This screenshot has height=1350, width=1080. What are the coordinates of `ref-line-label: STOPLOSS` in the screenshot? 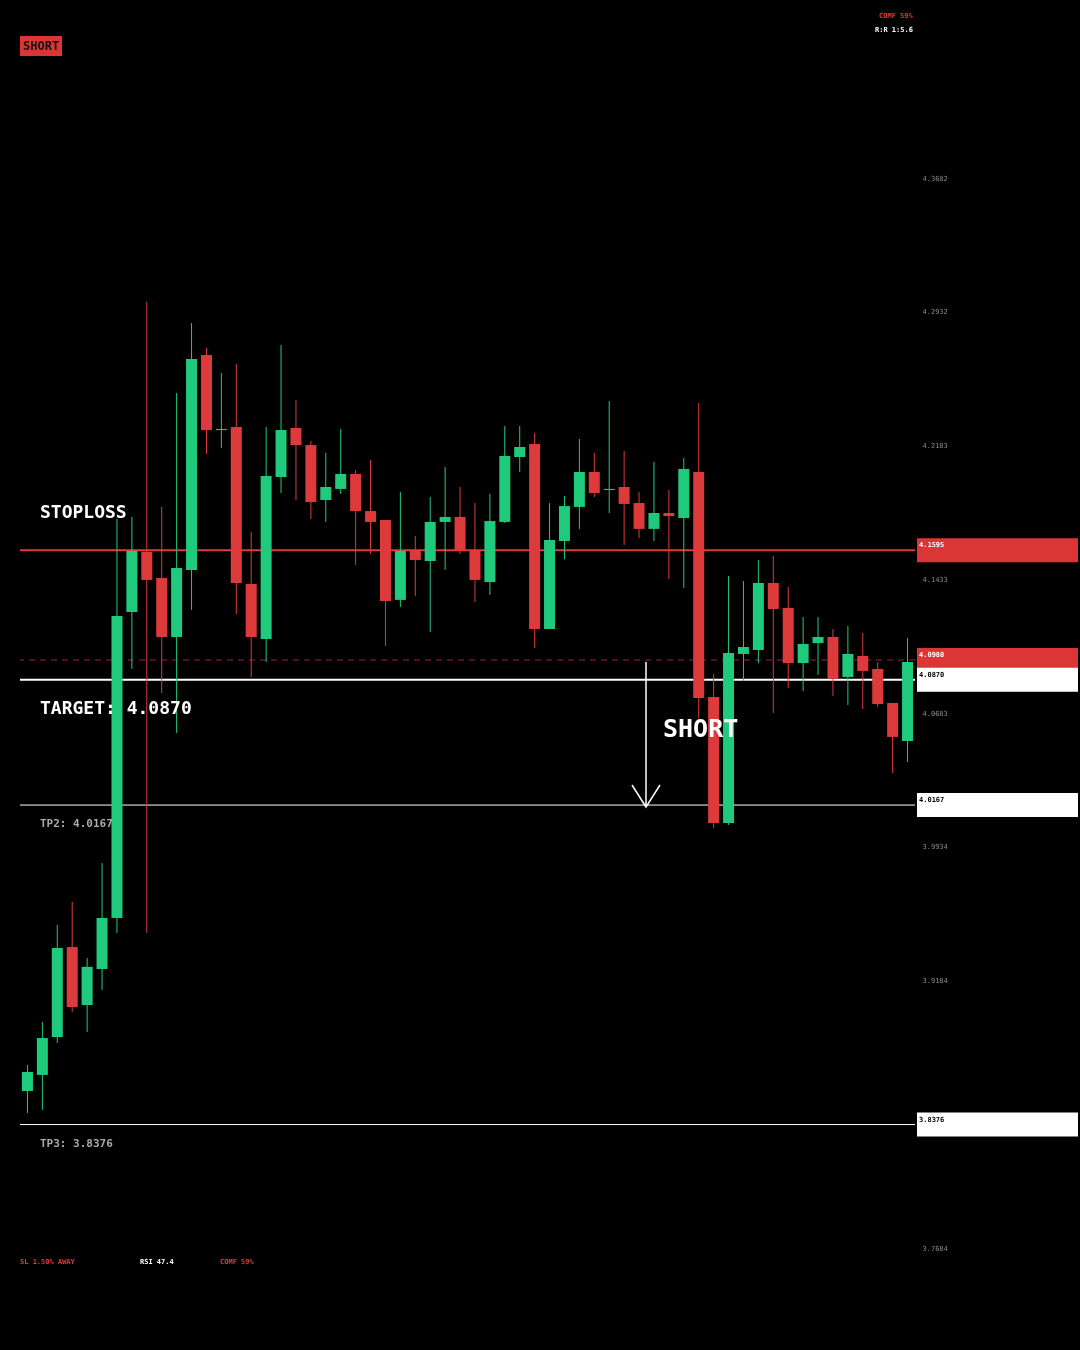 It's located at (83, 512).